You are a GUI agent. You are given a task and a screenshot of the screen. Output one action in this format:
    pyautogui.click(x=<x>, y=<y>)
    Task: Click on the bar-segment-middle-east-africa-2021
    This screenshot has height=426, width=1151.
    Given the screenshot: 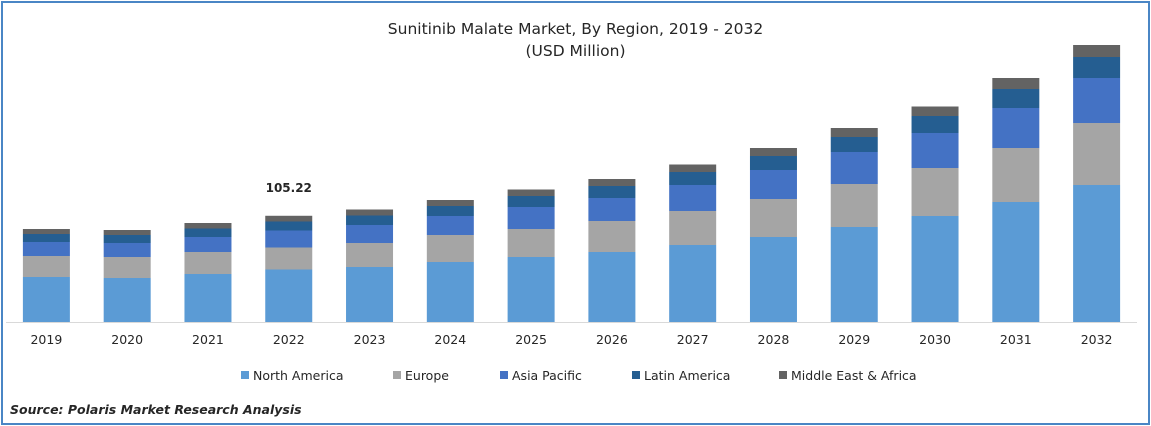 What is the action you would take?
    pyautogui.click(x=208, y=226)
    